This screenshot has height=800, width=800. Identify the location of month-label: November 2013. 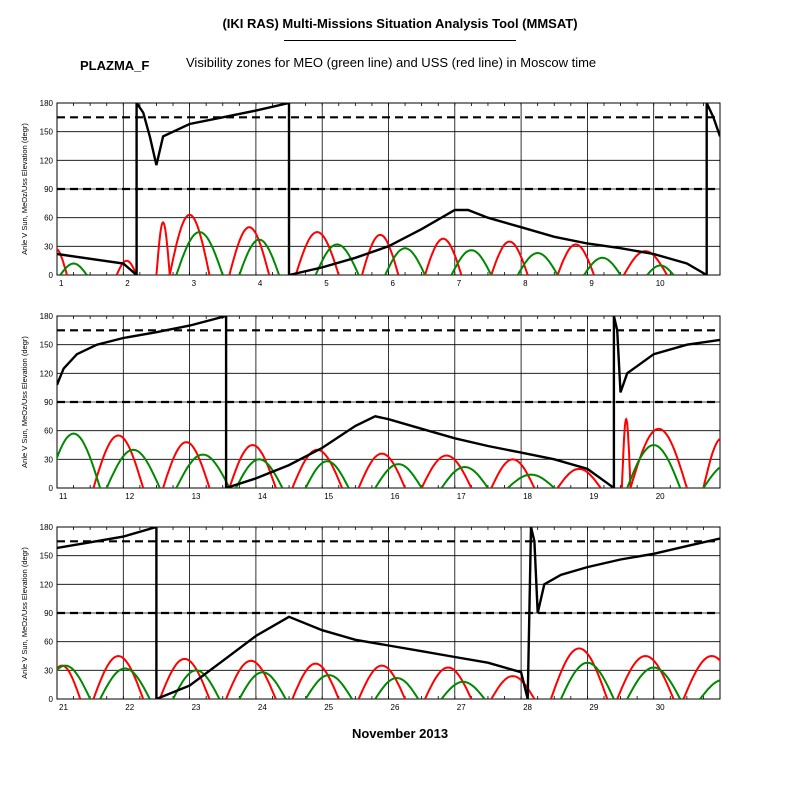
(400, 733).